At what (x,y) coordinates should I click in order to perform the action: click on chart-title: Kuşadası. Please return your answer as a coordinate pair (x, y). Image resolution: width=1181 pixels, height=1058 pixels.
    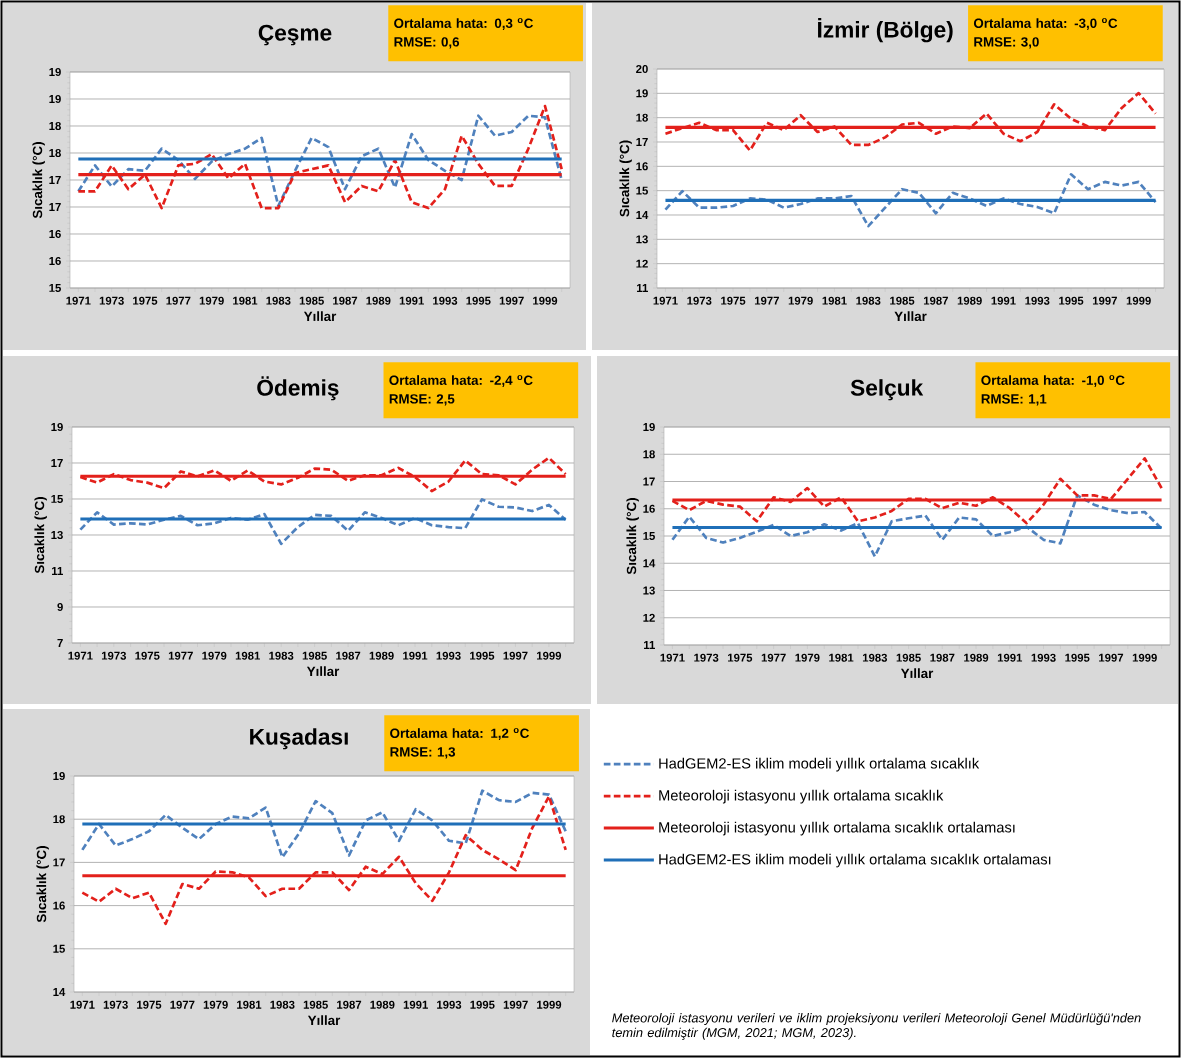
    Looking at the image, I should click on (299, 739).